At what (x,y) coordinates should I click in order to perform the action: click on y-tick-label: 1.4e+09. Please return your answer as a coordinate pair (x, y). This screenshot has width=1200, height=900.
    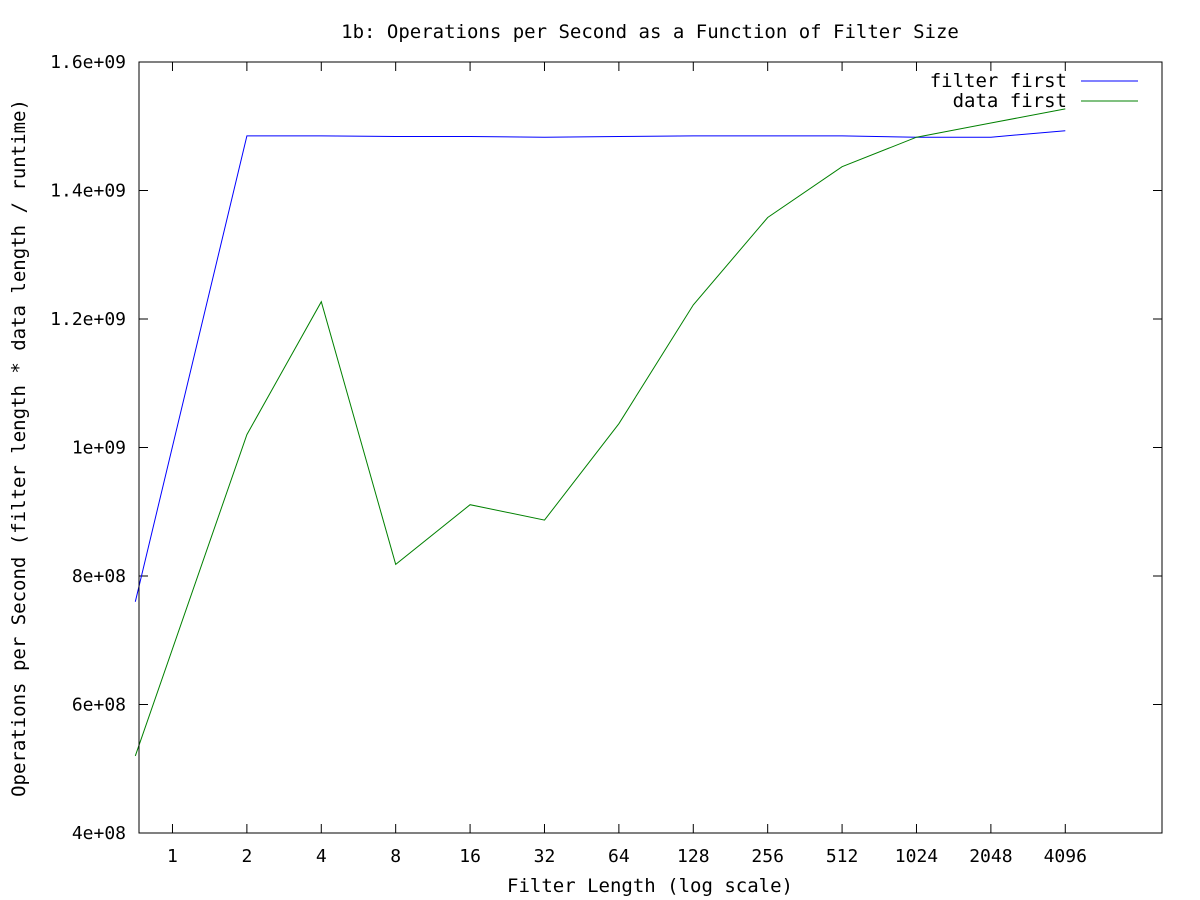
    Looking at the image, I should click on (88, 191).